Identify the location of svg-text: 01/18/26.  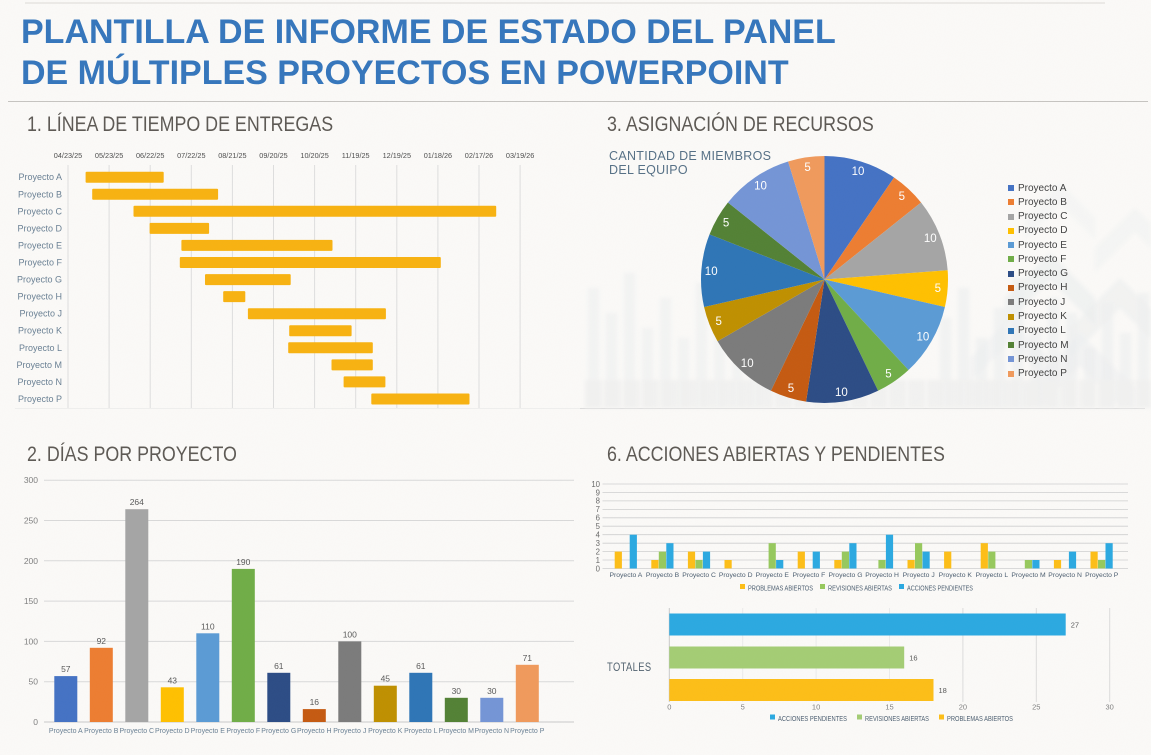
(438, 155).